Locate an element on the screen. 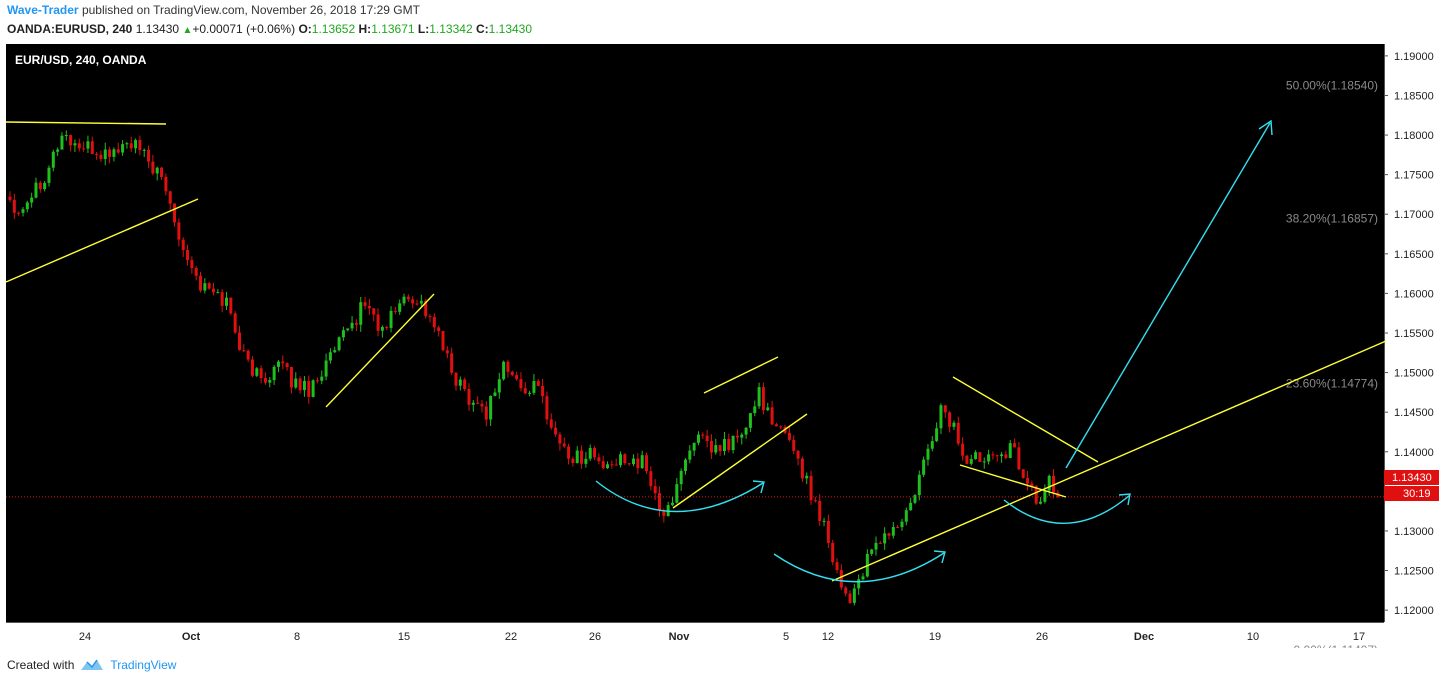 Image resolution: width=1444 pixels, height=684 pixels. time-axis is located at coordinates (722, 635).